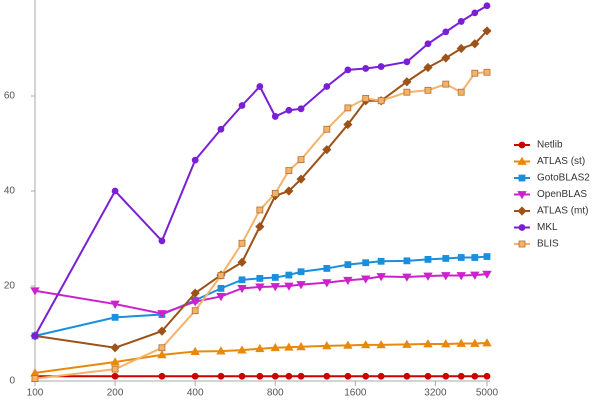 The width and height of the screenshot is (600, 405). Describe the element at coordinates (561, 161) in the screenshot. I see `legend-label: ATLAS (st)` at that location.